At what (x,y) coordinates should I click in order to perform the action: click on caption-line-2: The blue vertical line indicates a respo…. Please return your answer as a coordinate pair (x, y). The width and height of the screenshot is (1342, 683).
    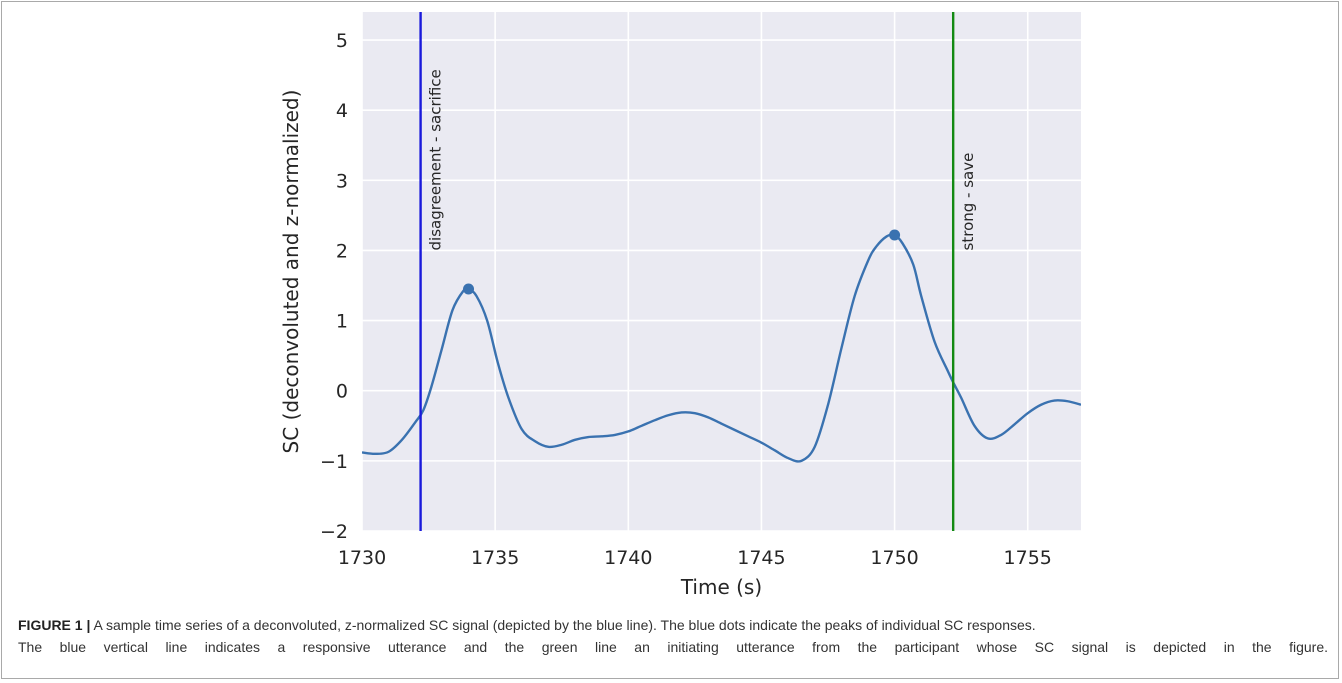
    Looking at the image, I should click on (673, 647).